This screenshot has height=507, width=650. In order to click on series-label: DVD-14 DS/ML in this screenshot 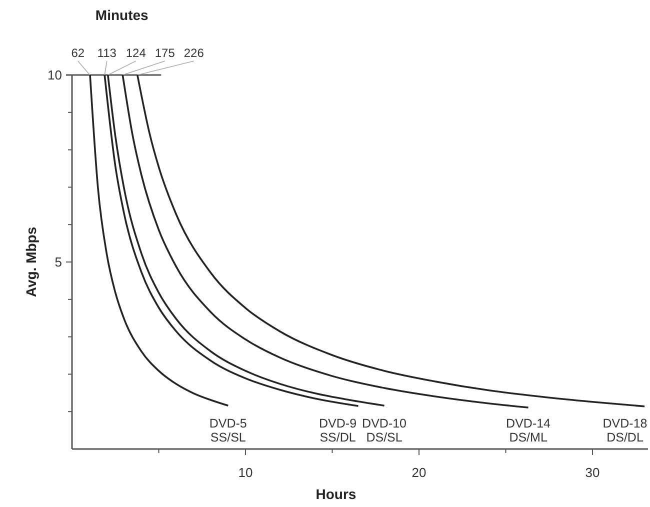, I will do `click(528, 430)`.